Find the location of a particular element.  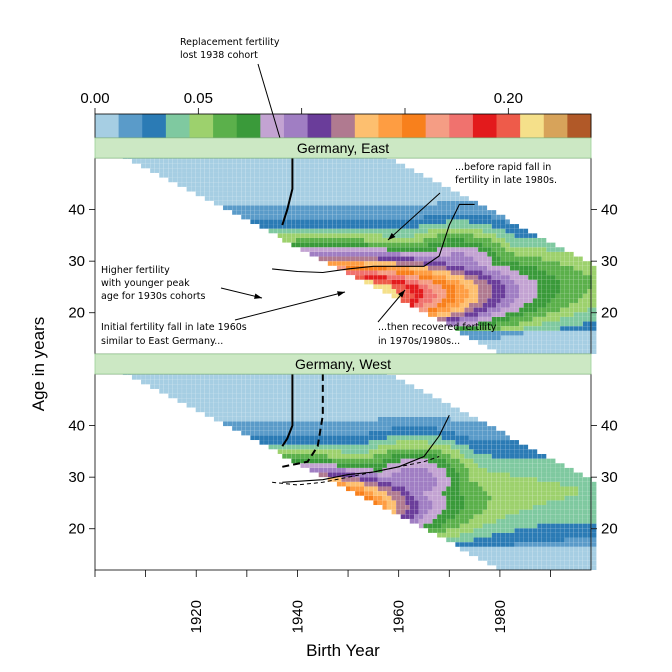

color-key-swatch is located at coordinates (508, 126).